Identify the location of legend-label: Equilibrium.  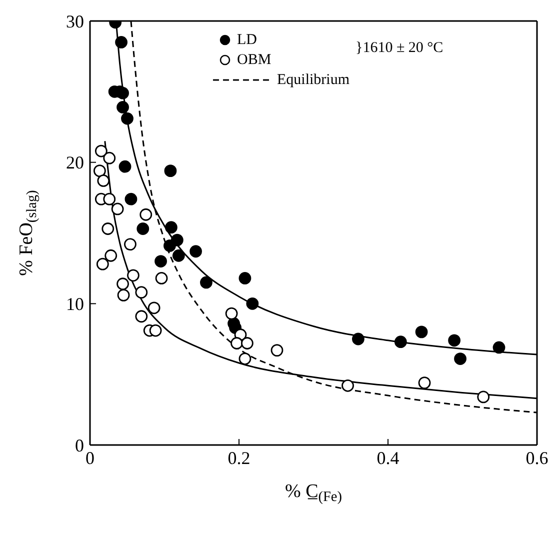
(313, 80).